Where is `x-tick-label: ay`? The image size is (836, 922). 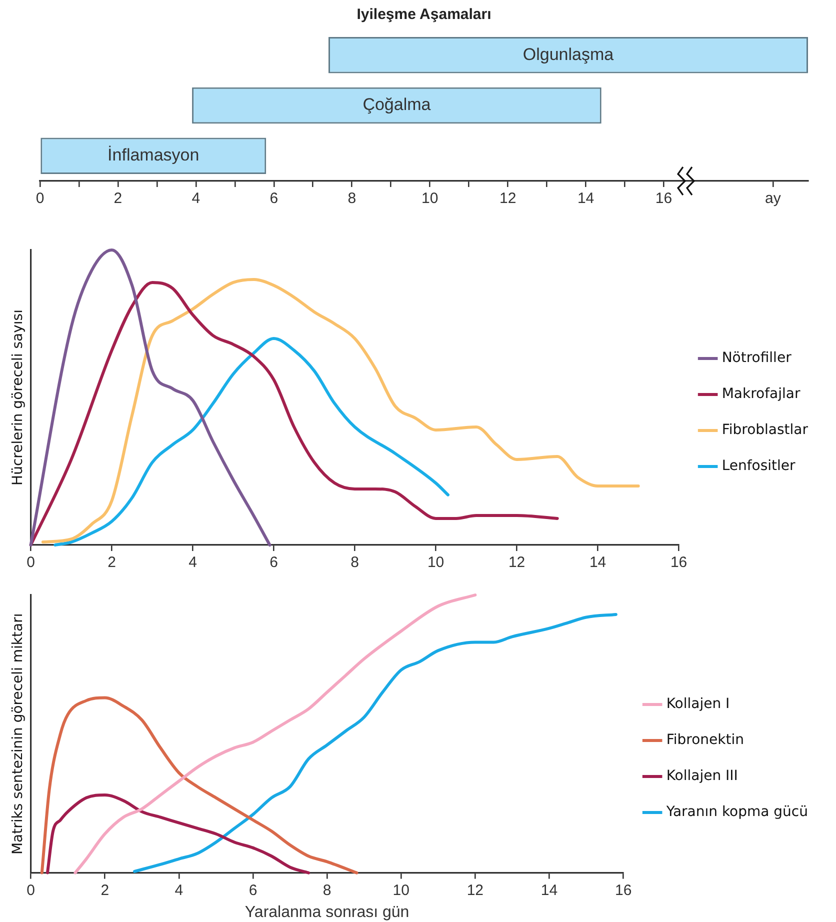
x-tick-label: ay is located at coordinates (773, 199).